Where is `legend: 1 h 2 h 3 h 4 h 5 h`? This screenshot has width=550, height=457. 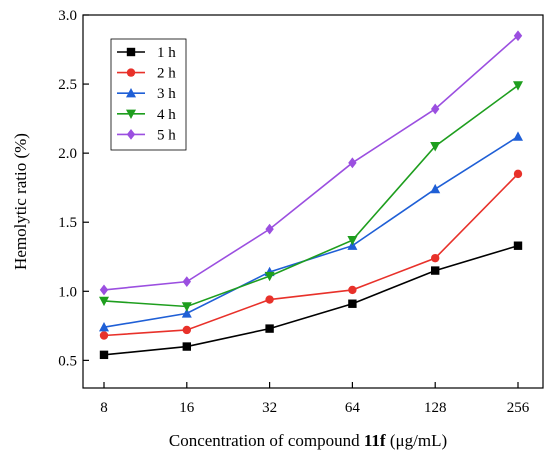
legend: 1 h 2 h 3 h 4 h 5 h is located at coordinates (148, 94).